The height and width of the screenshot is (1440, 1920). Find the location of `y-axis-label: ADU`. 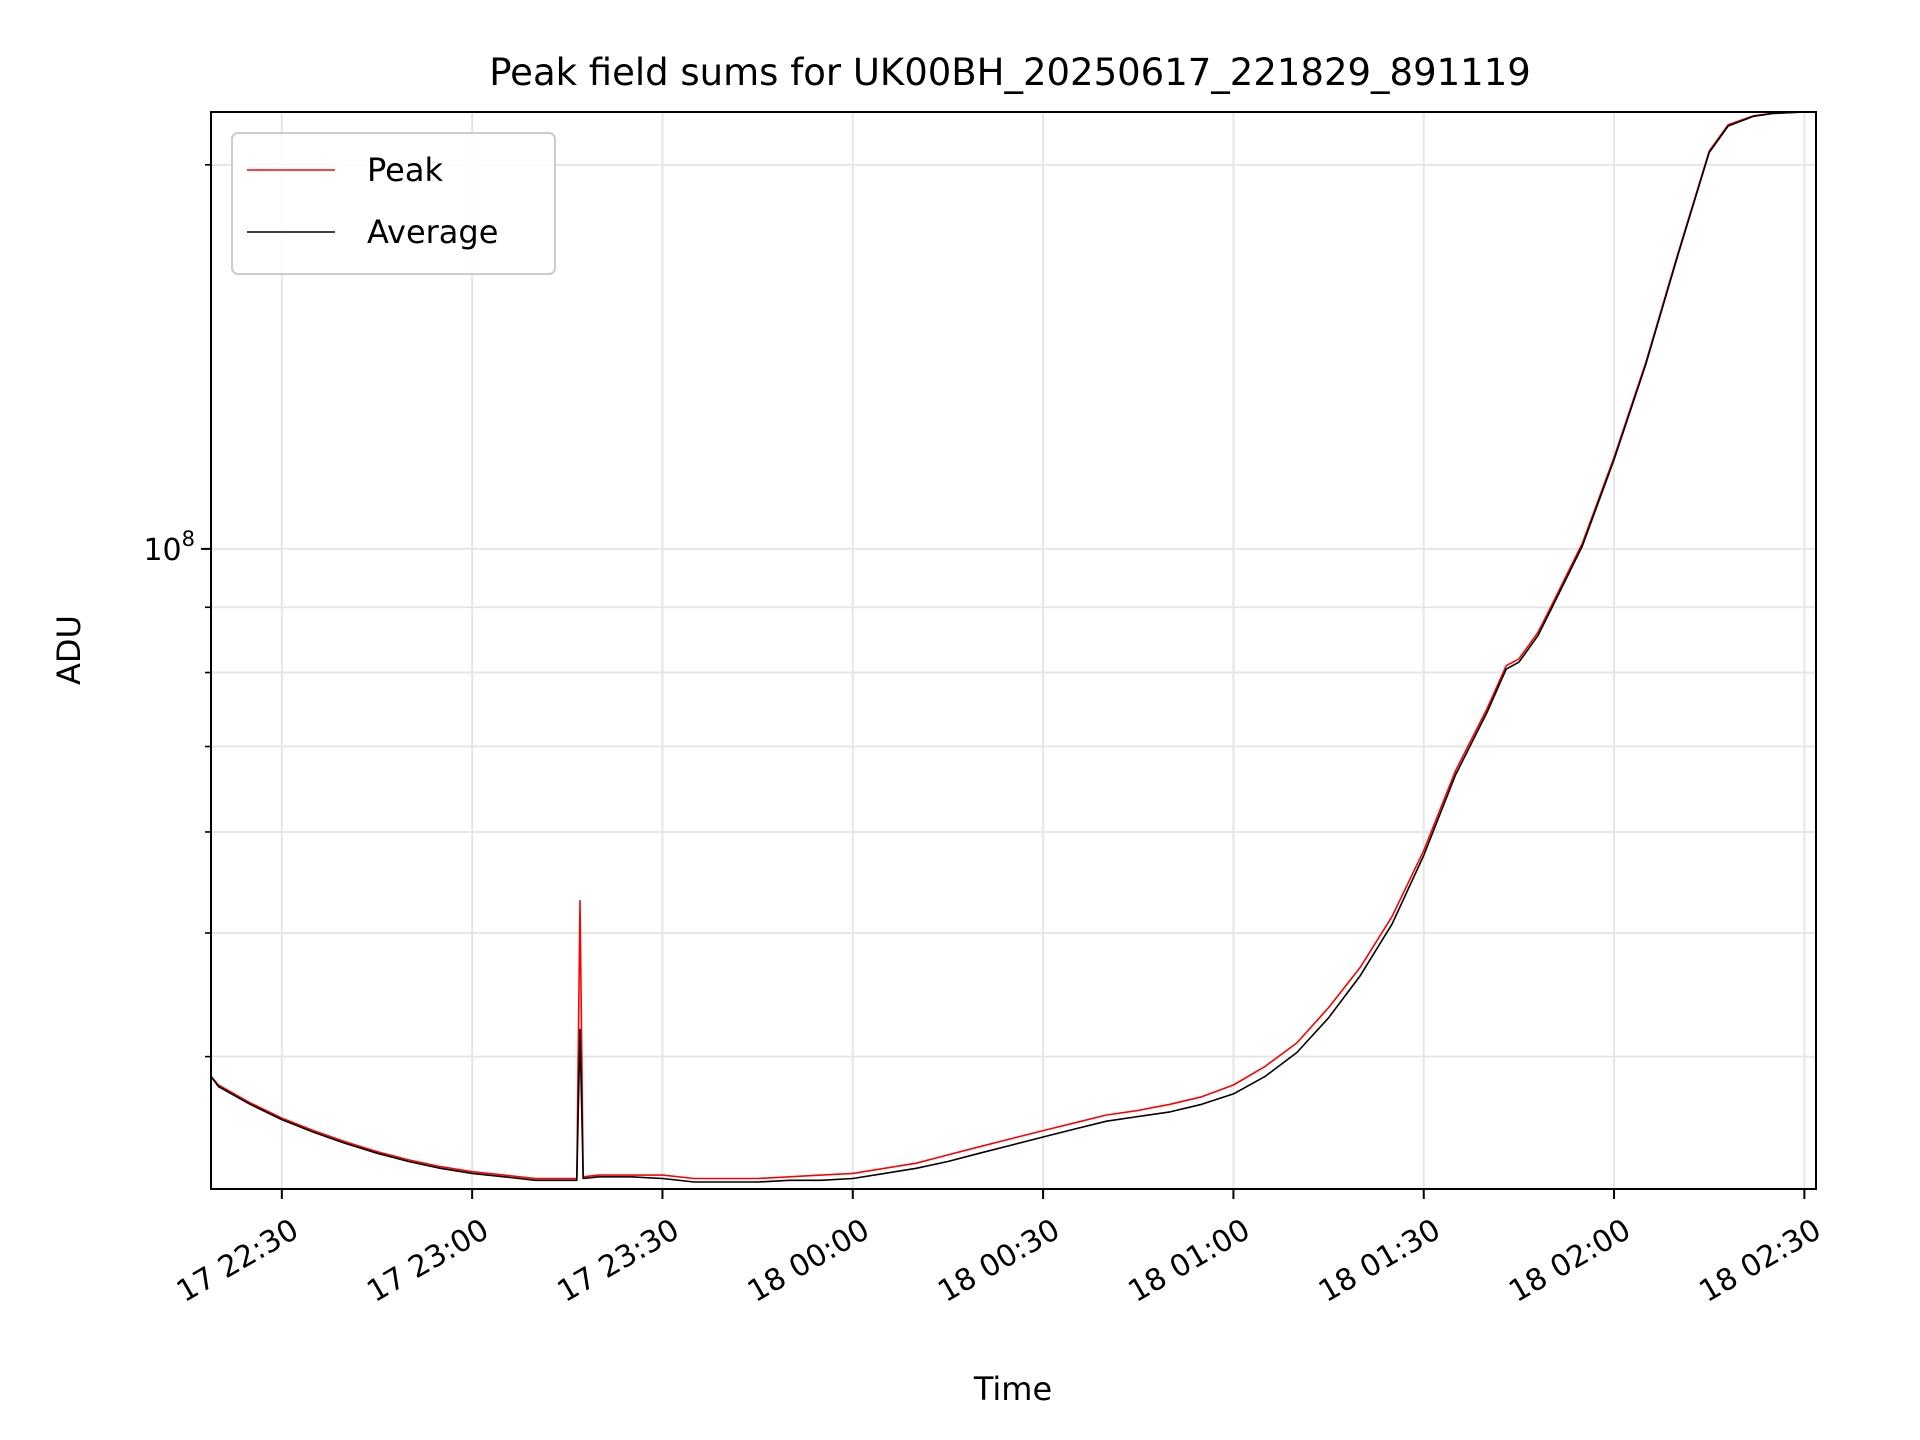

y-axis-label: ADU is located at coordinates (69, 650).